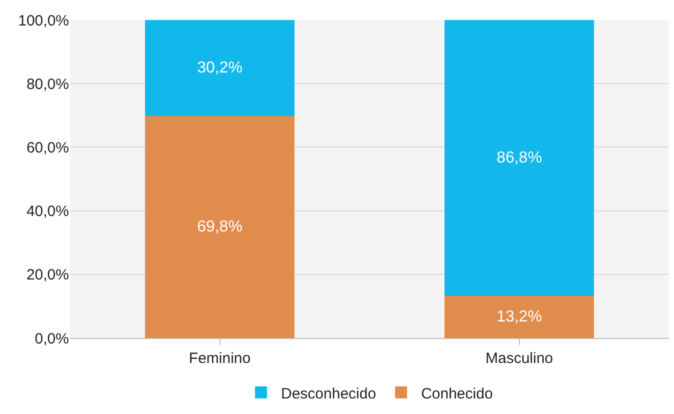  What do you see at coordinates (47, 147) in the screenshot?
I see `y-tick-label: 60,0%` at bounding box center [47, 147].